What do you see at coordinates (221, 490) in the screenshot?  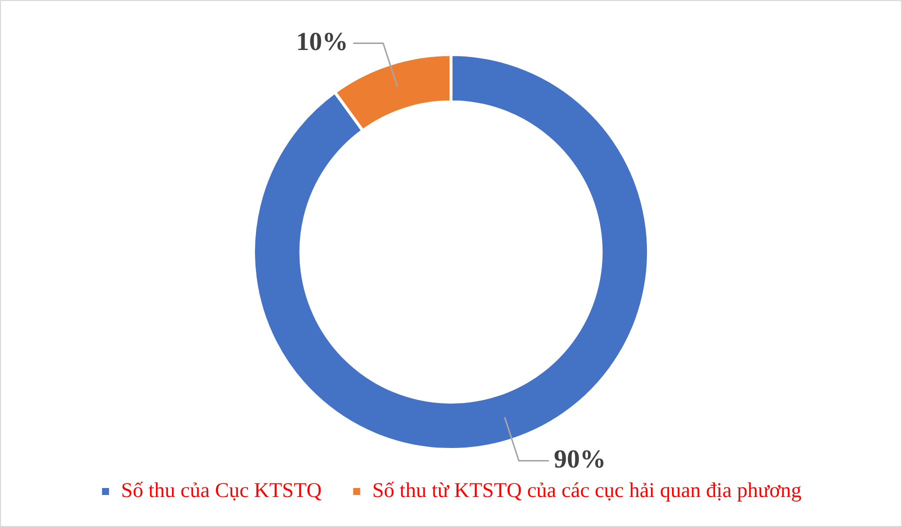 I see `legend-label: Số thu của Cục KTSTQ` at bounding box center [221, 490].